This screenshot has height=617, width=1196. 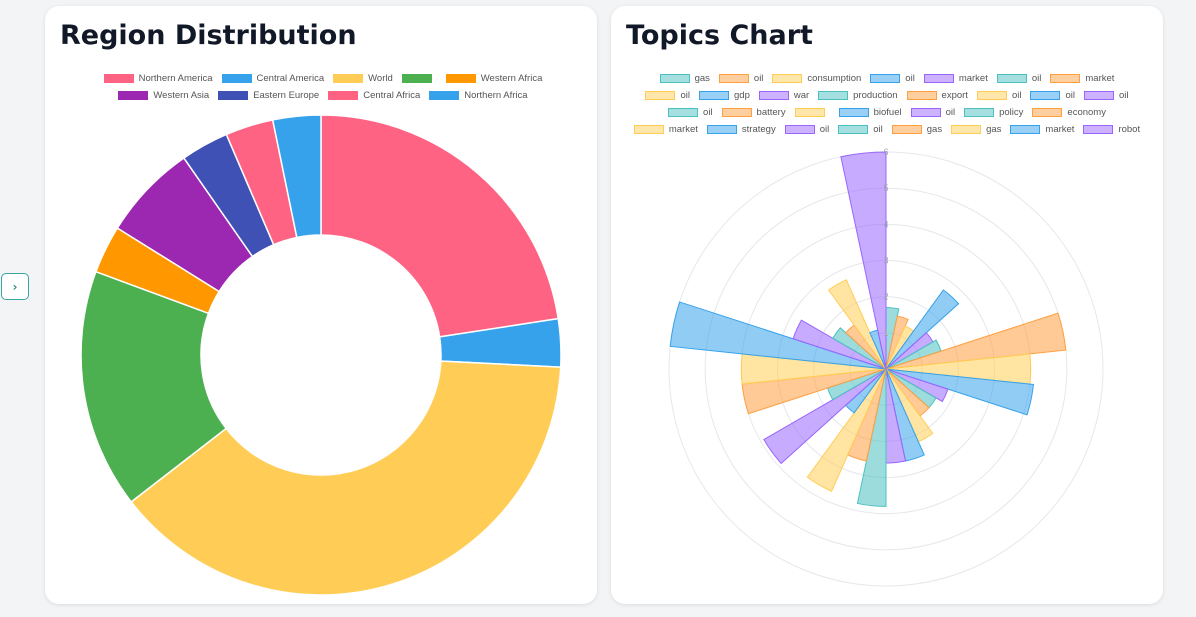 I want to click on r-tick-label: 6, so click(x=885, y=152).